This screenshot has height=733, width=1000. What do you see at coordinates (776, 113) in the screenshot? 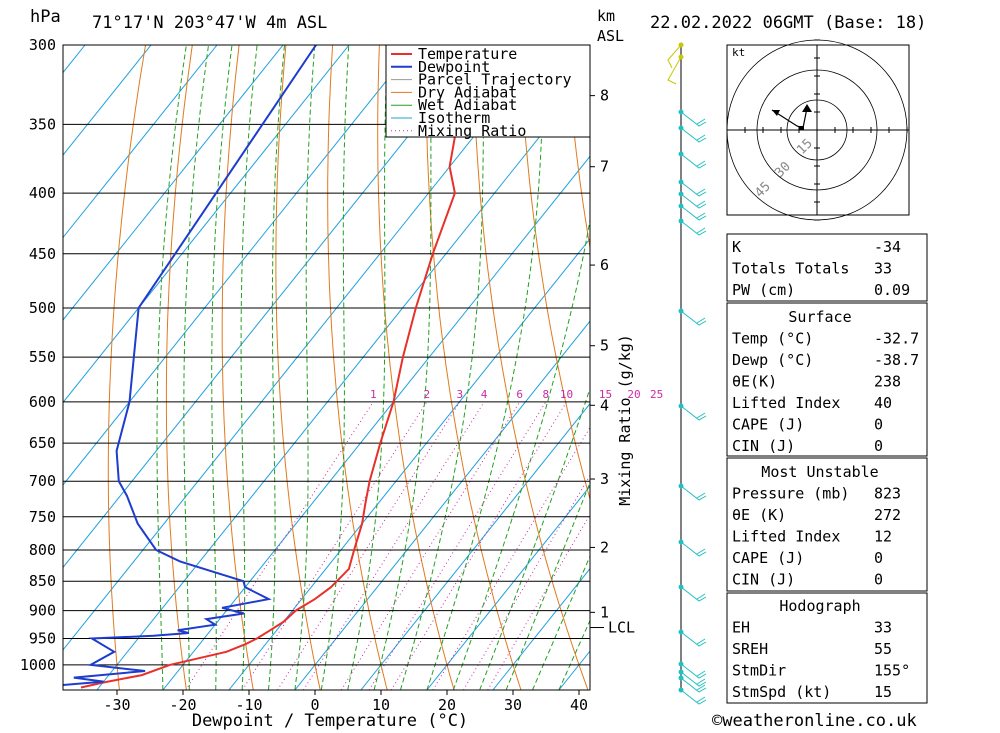
I see `hodograph-trace-arrow` at bounding box center [776, 113].